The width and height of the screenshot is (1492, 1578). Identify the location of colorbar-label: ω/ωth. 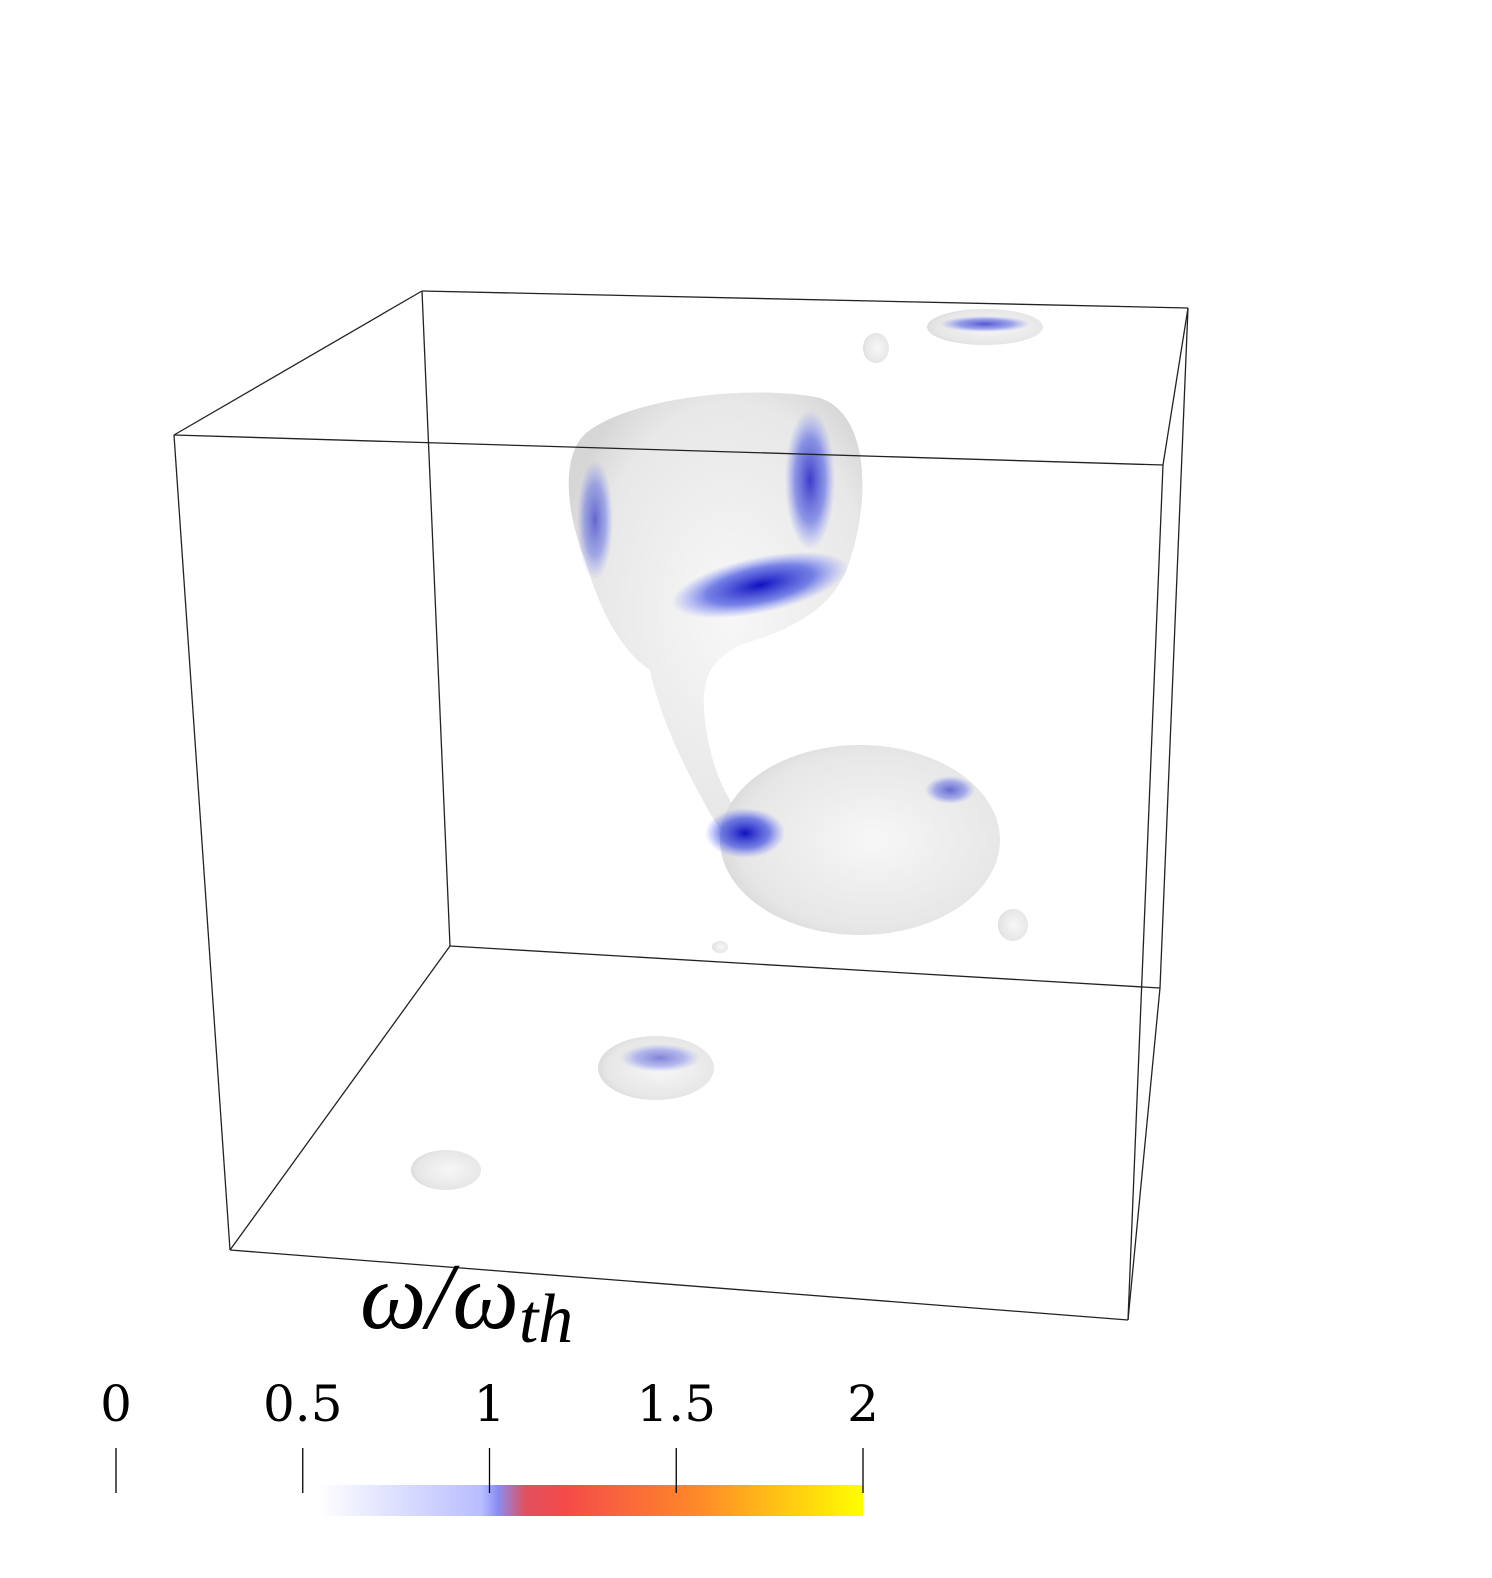
(466, 1301).